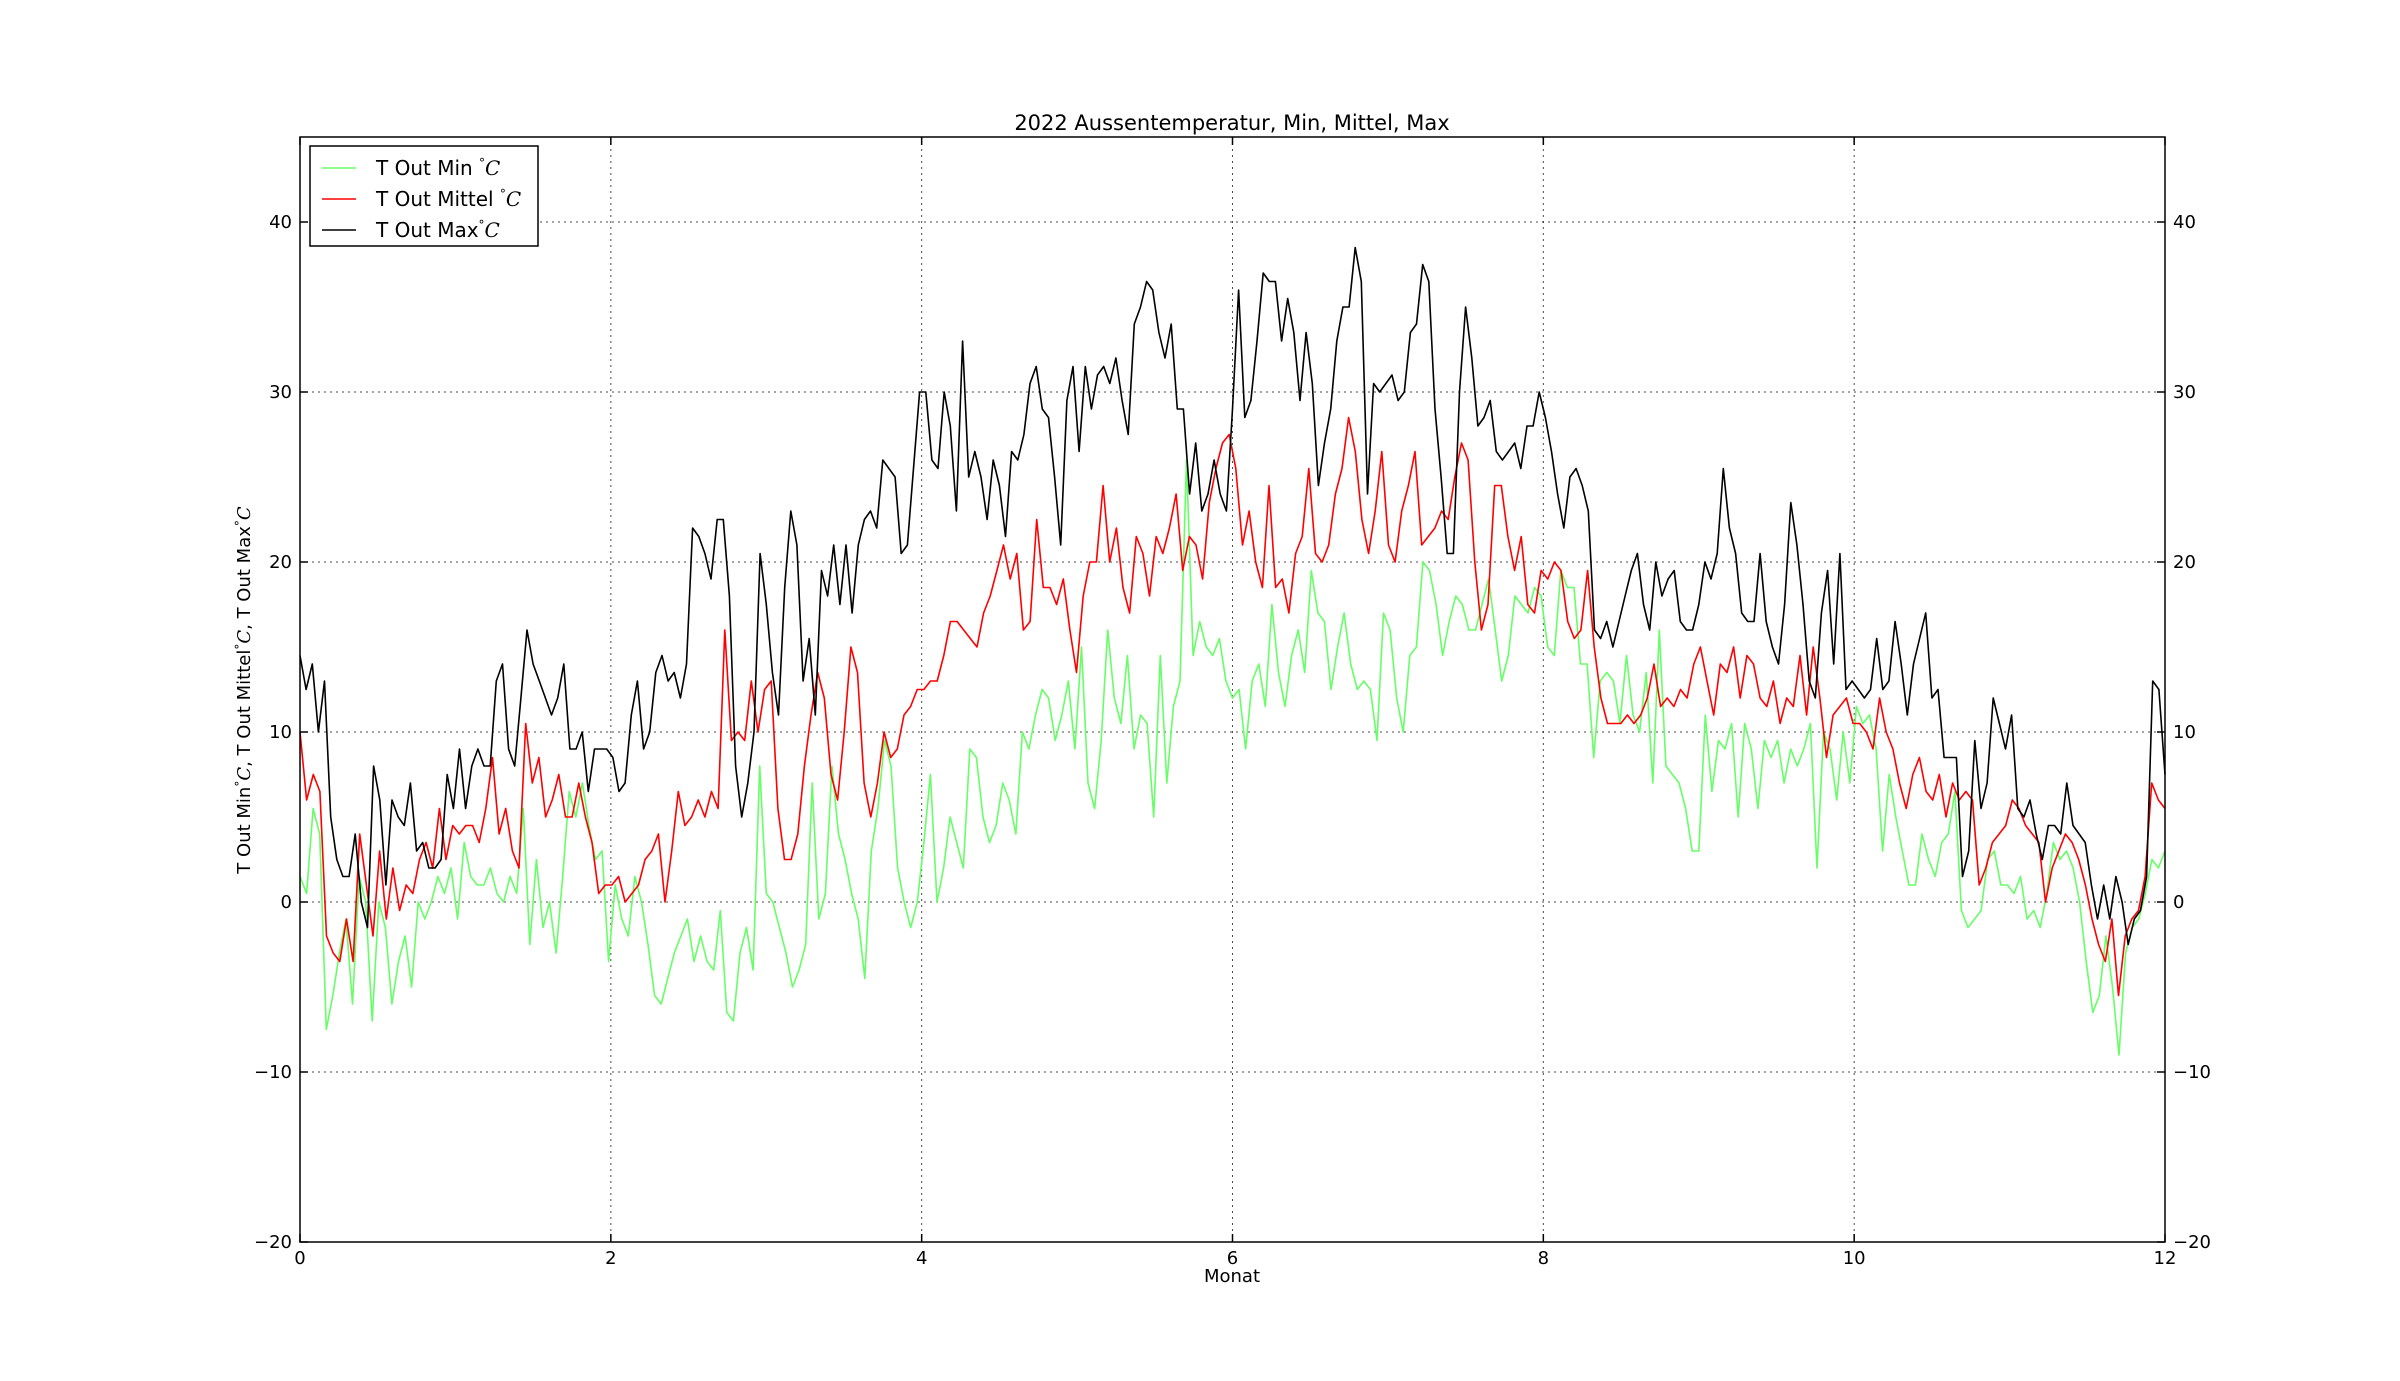 Image resolution: width=2400 pixels, height=1381 pixels. Describe the element at coordinates (273, 1242) in the screenshot. I see `y-tick-label-left: −20` at that location.